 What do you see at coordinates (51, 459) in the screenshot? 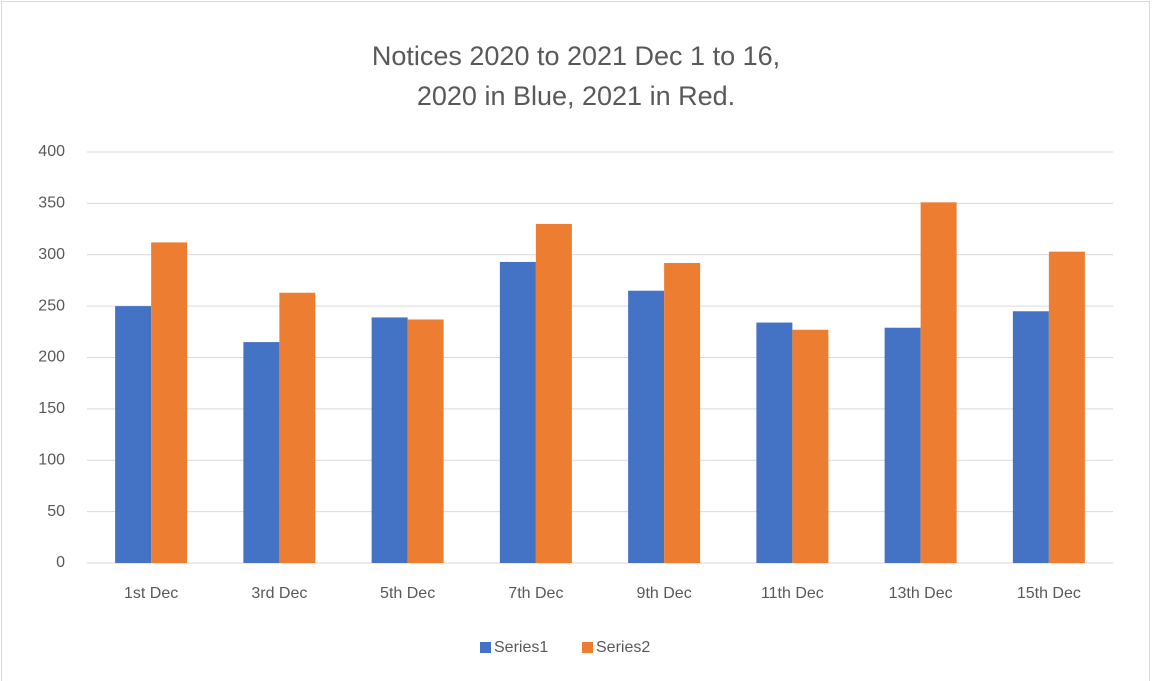
I see `y-tick-label: 100` at bounding box center [51, 459].